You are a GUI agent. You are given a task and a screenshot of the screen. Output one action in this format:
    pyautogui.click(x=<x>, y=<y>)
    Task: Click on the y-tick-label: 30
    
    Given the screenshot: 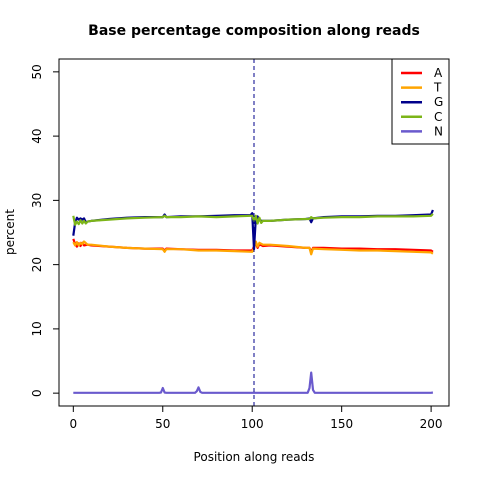 What is the action you would take?
    pyautogui.click(x=37, y=200)
    